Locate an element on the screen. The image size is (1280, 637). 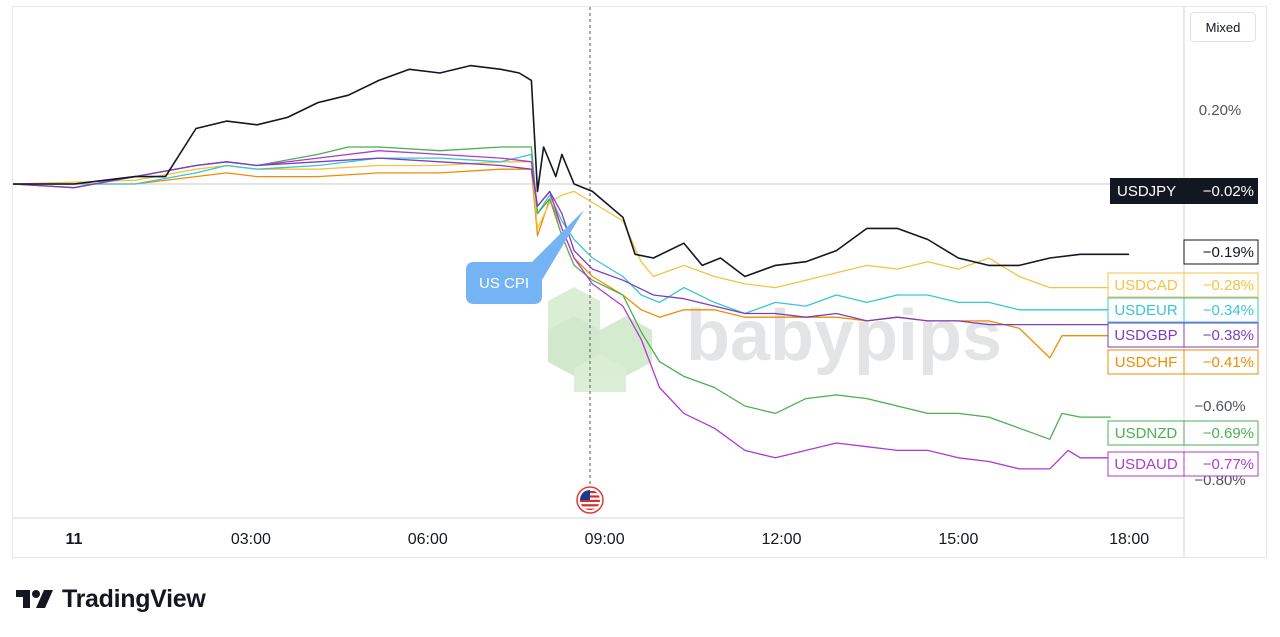
babypips-cube-logo is located at coordinates (600, 339).